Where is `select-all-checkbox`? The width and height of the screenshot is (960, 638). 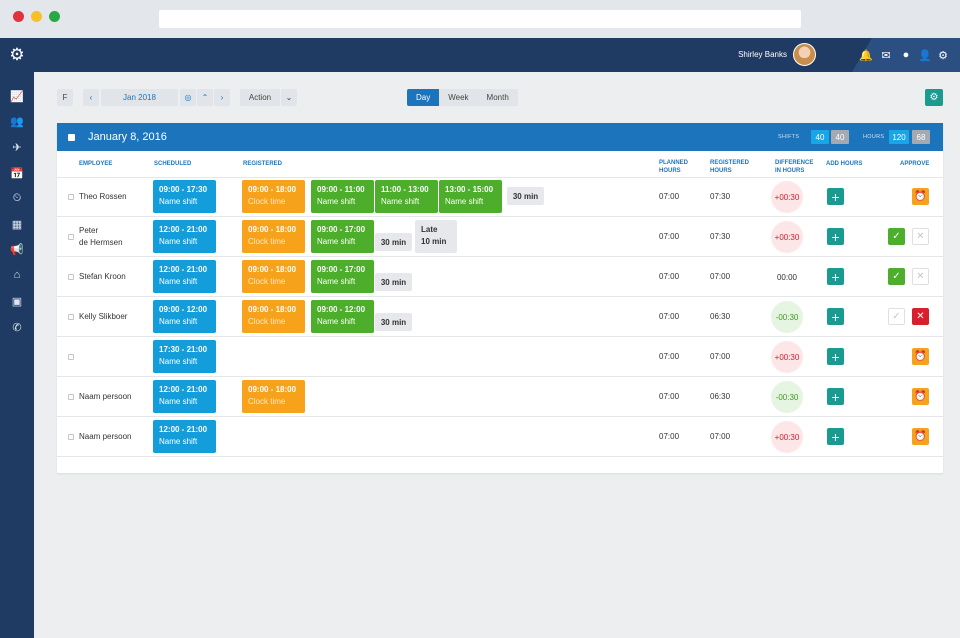
select-all-checkbox is located at coordinates (71, 137).